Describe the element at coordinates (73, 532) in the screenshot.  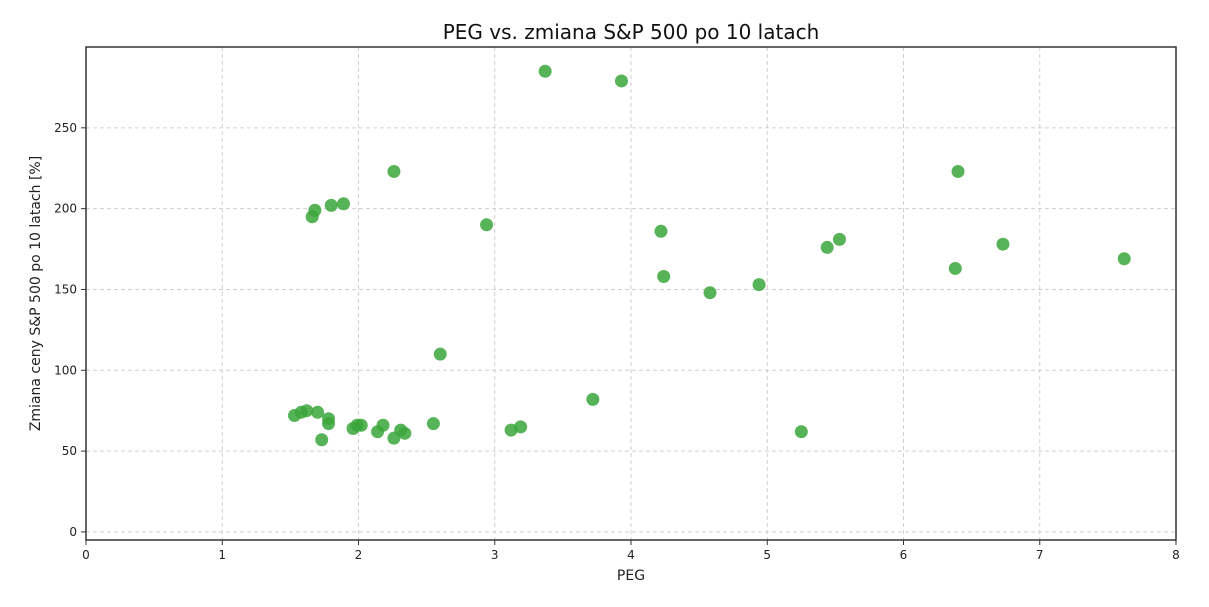
I see `y-tick-label: 0` at that location.